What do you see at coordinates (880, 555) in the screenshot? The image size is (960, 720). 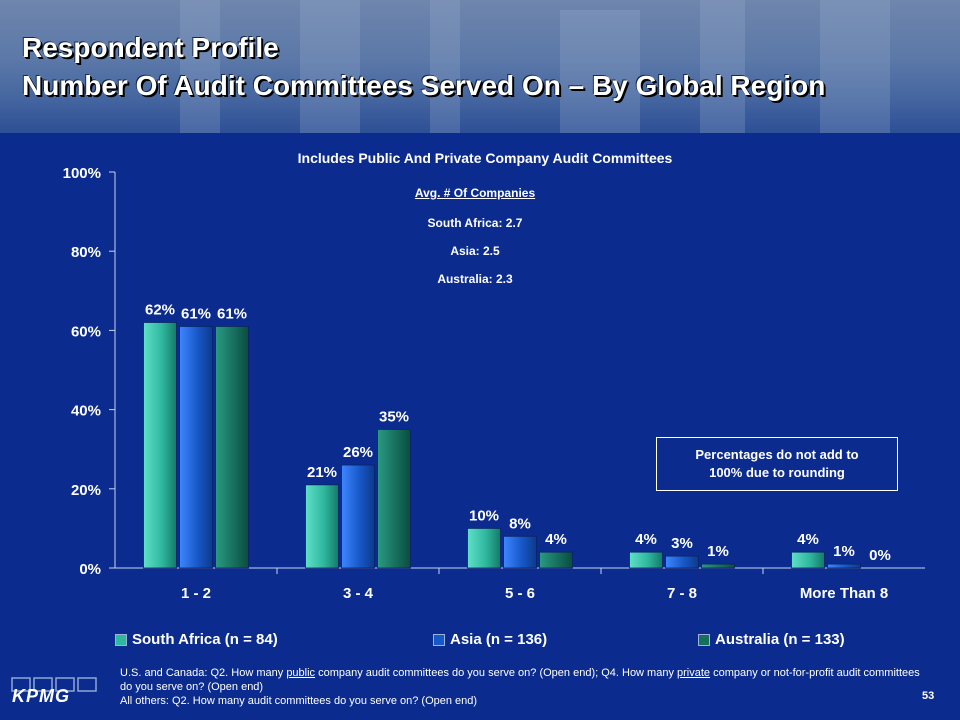 I see `data-label: 0%` at bounding box center [880, 555].